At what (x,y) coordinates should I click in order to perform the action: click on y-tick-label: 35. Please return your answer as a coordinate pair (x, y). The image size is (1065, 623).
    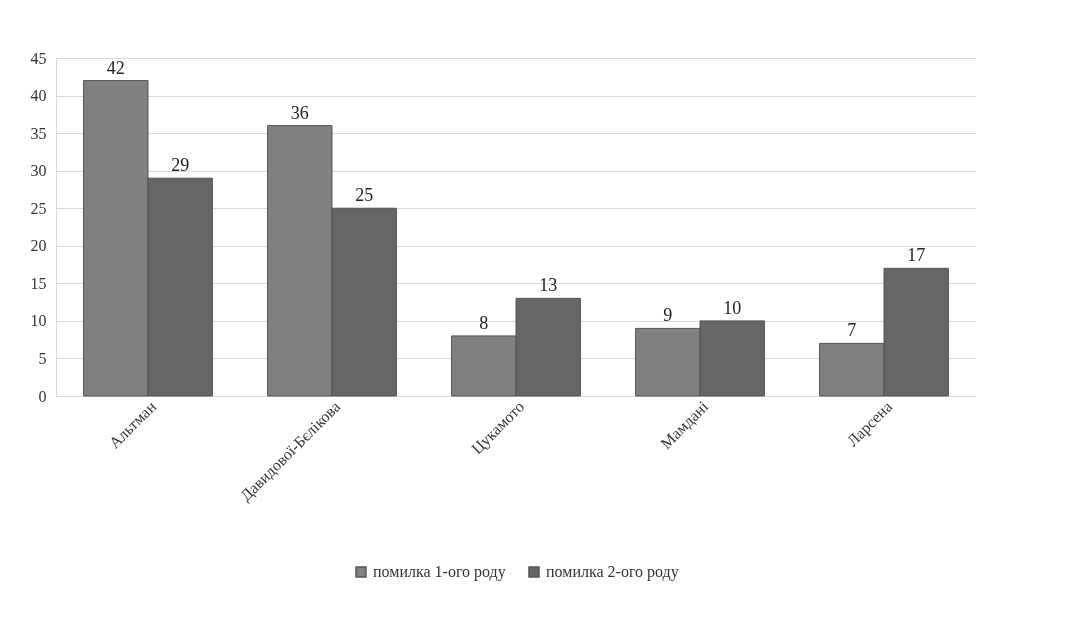
    Looking at the image, I should click on (38, 133).